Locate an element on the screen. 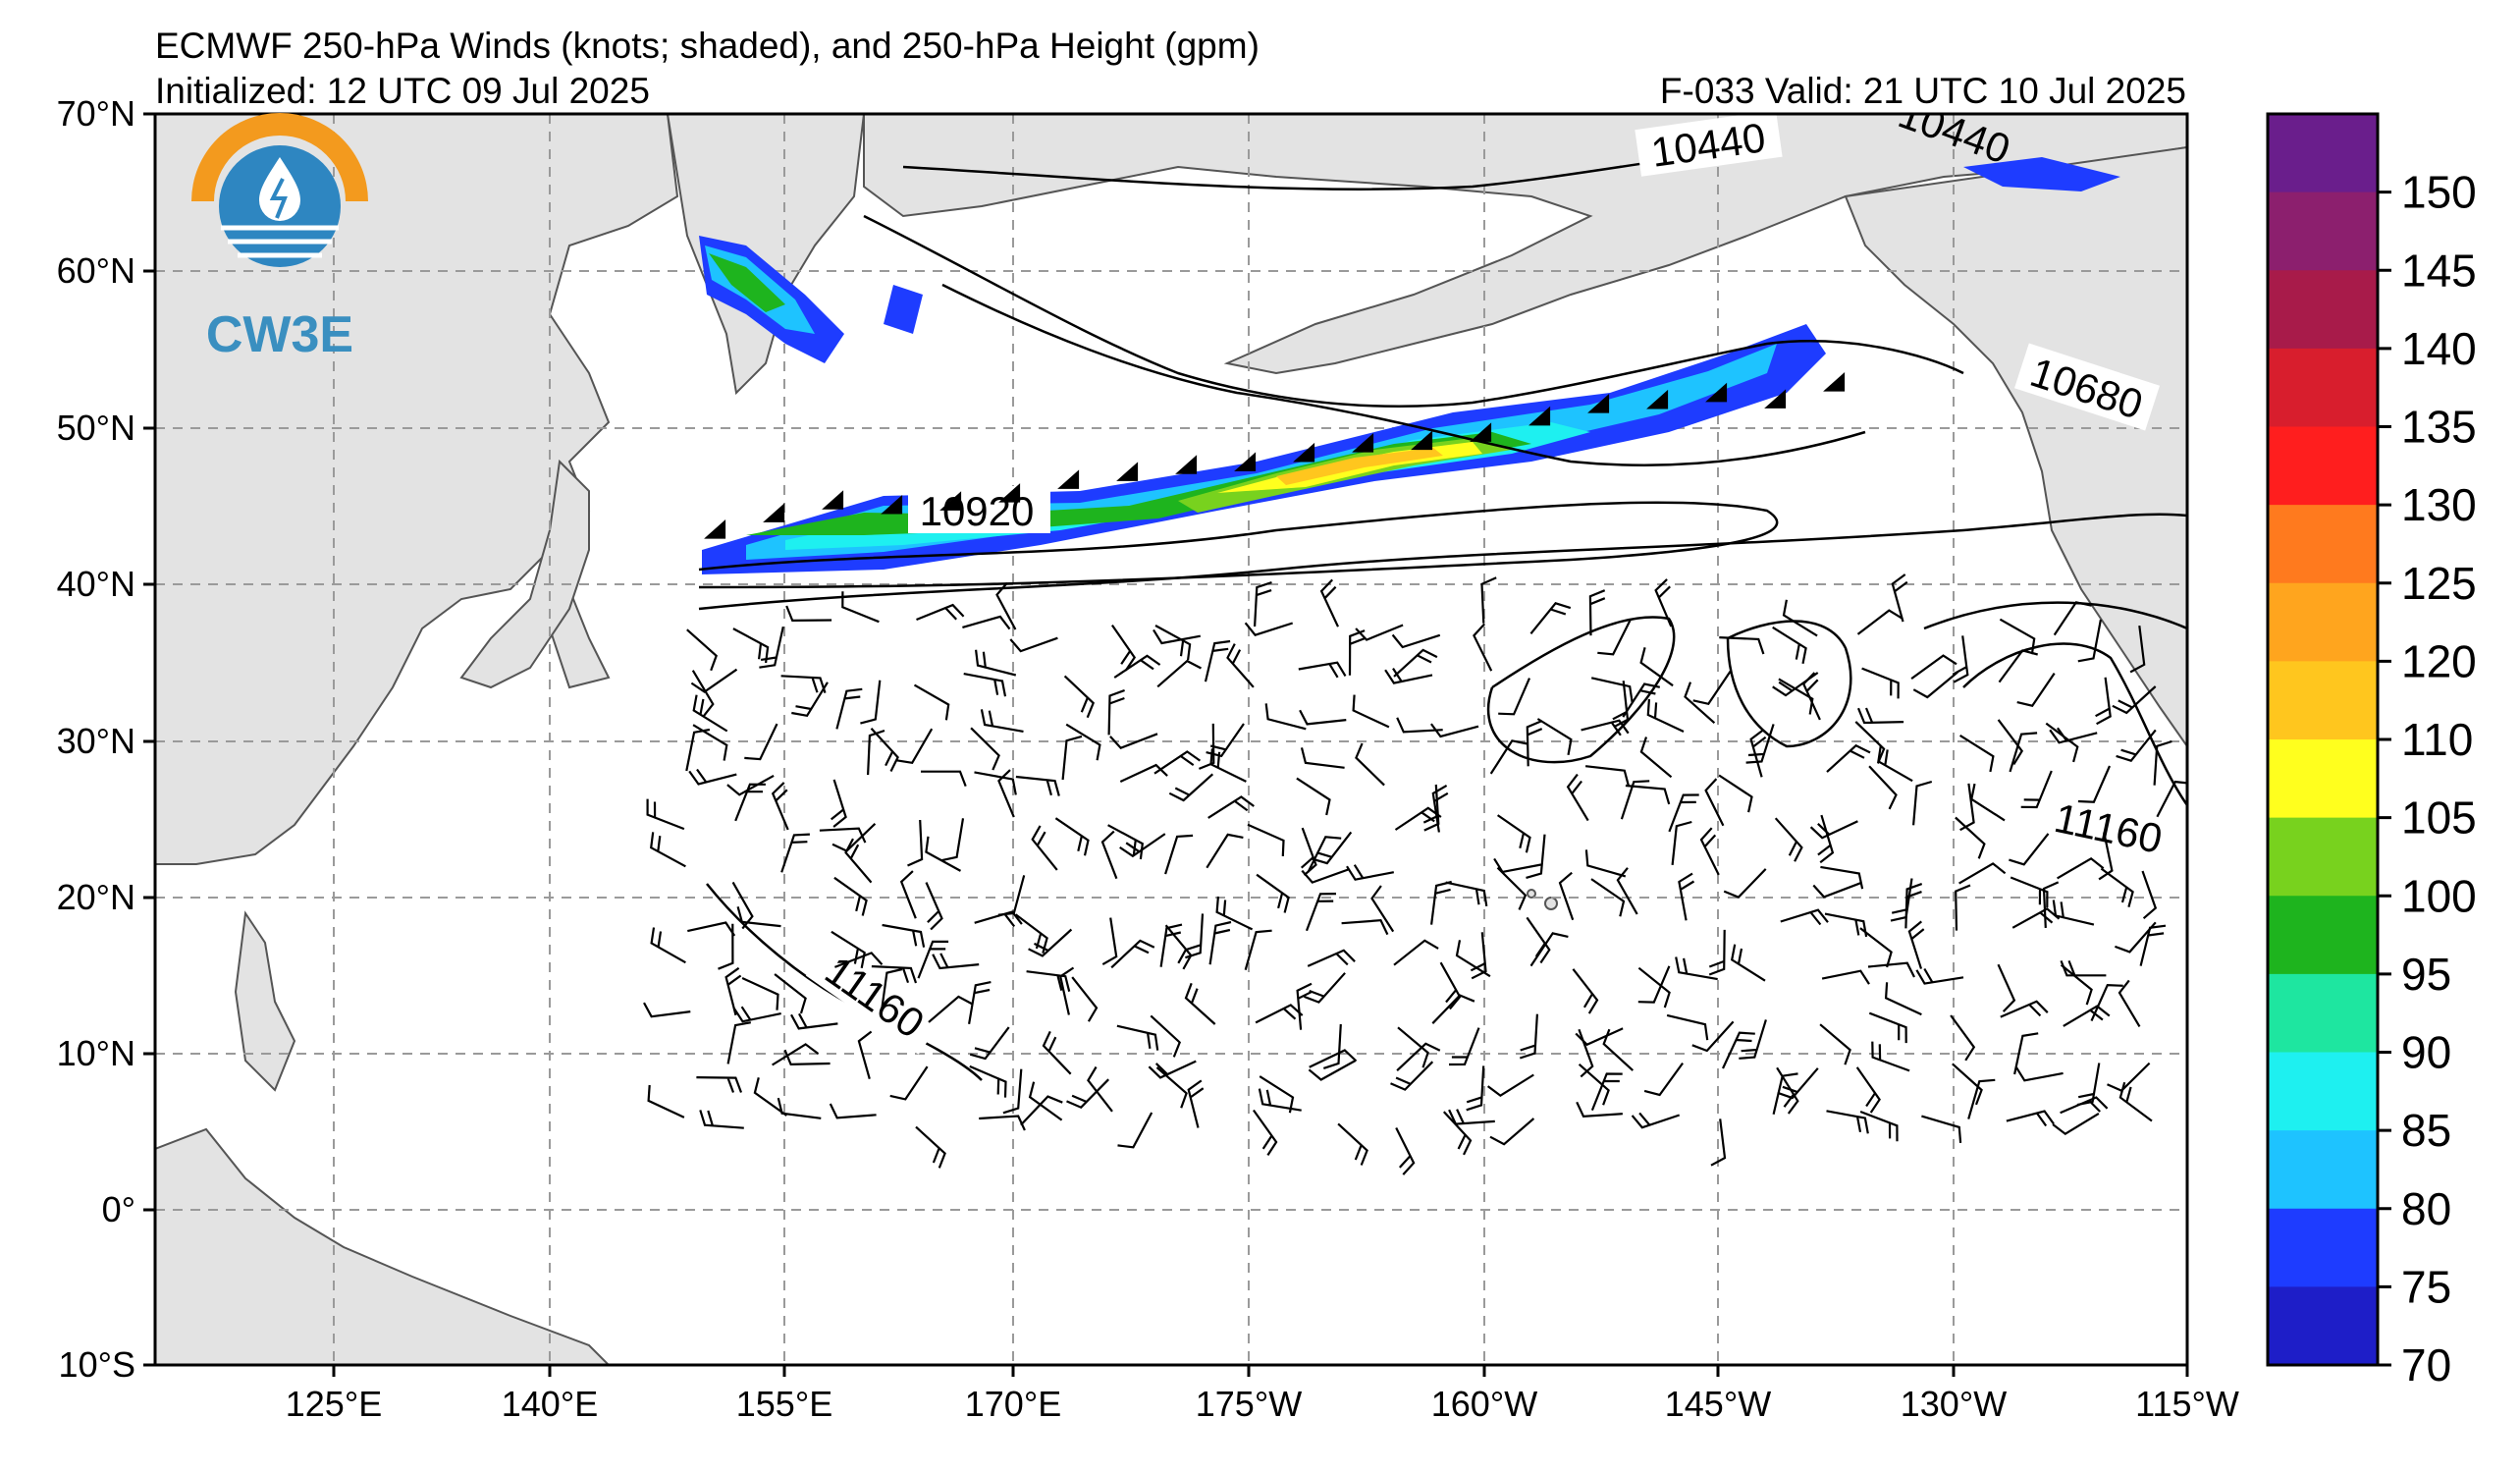  logo-waves is located at coordinates (280, 241).